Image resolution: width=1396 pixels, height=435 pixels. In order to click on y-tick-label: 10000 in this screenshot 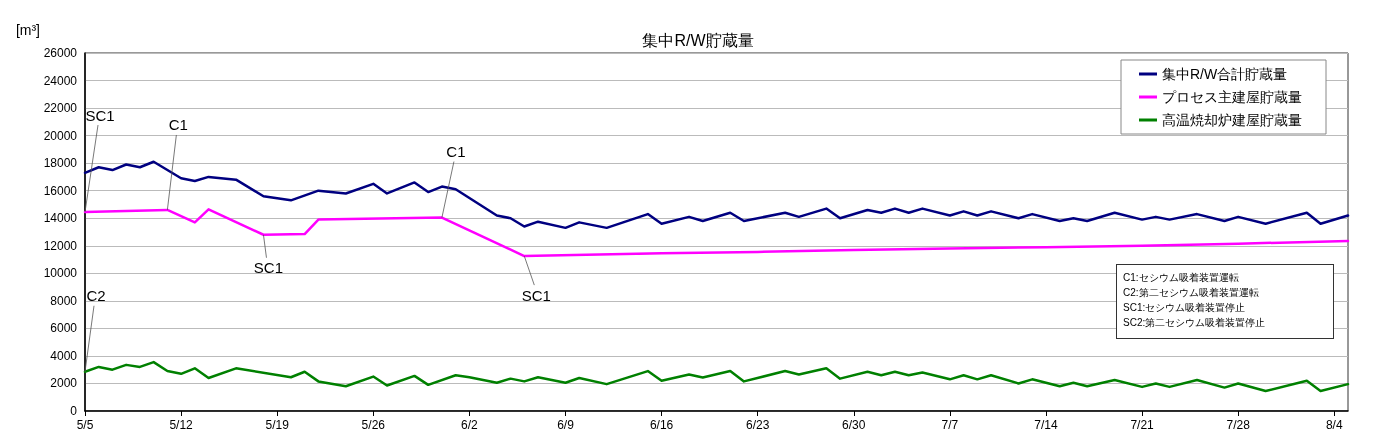, I will do `click(60, 273)`.